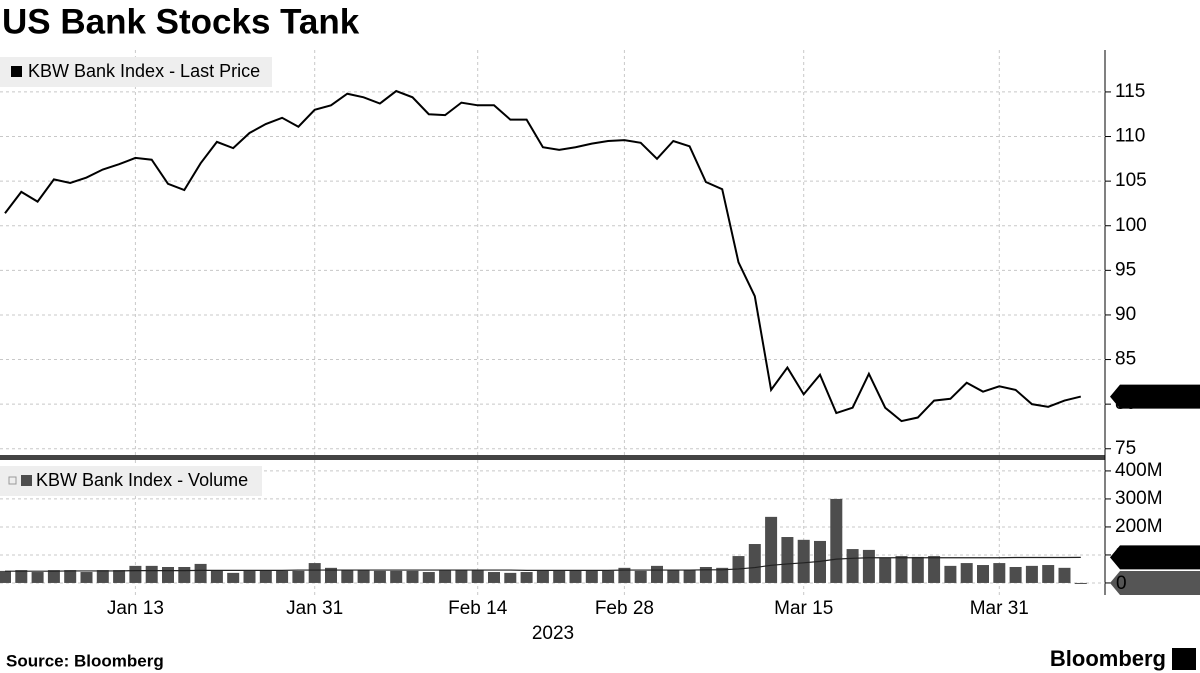 This screenshot has height=673, width=1200. What do you see at coordinates (1125, 269) in the screenshot?
I see `y-tick-label: 95` at bounding box center [1125, 269].